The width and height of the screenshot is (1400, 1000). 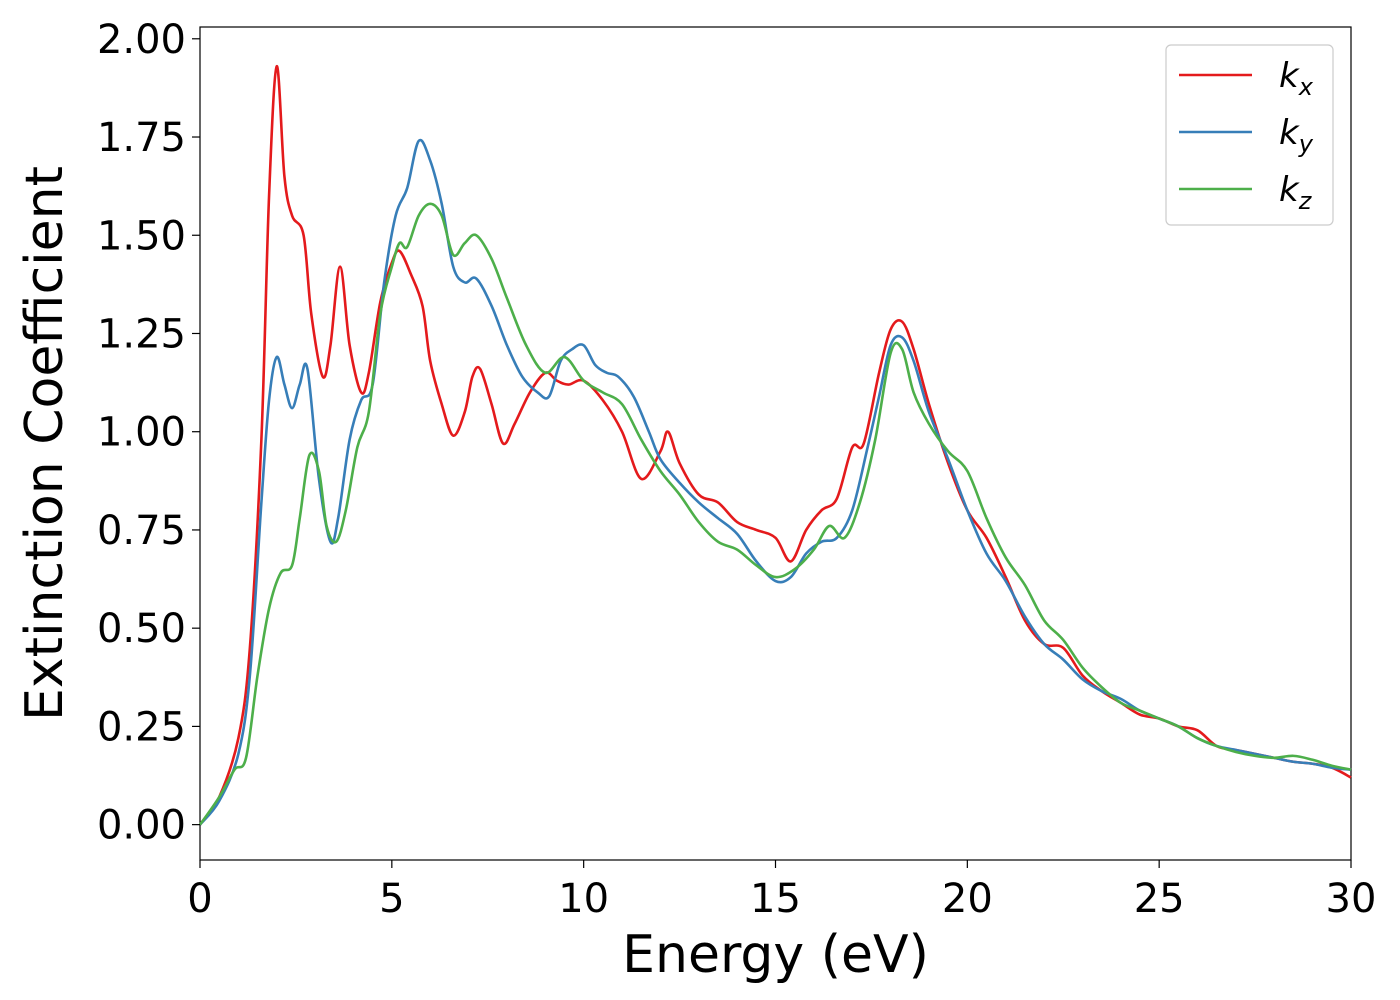 What do you see at coordinates (141, 40) in the screenshot?
I see `y-tick-label: 2.00` at bounding box center [141, 40].